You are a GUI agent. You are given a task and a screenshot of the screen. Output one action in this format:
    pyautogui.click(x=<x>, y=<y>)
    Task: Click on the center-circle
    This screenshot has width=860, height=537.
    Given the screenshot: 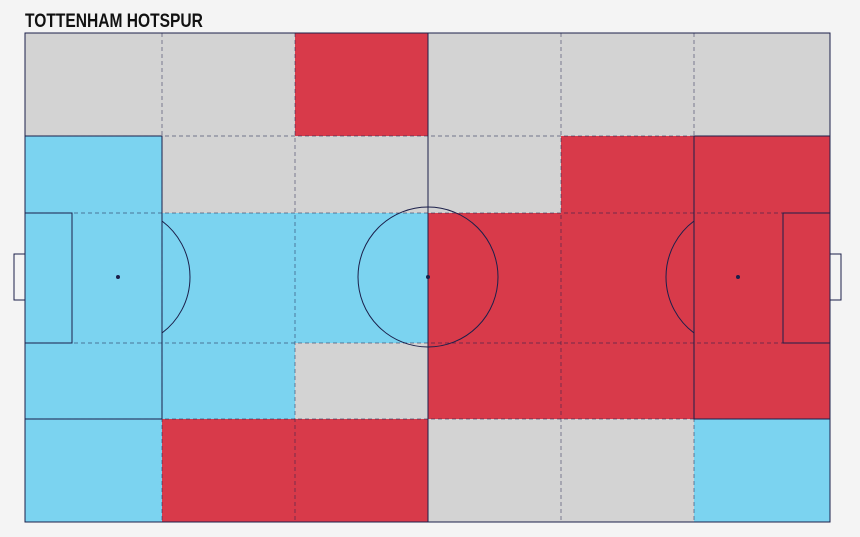 What is the action you would take?
    pyautogui.click(x=428, y=277)
    